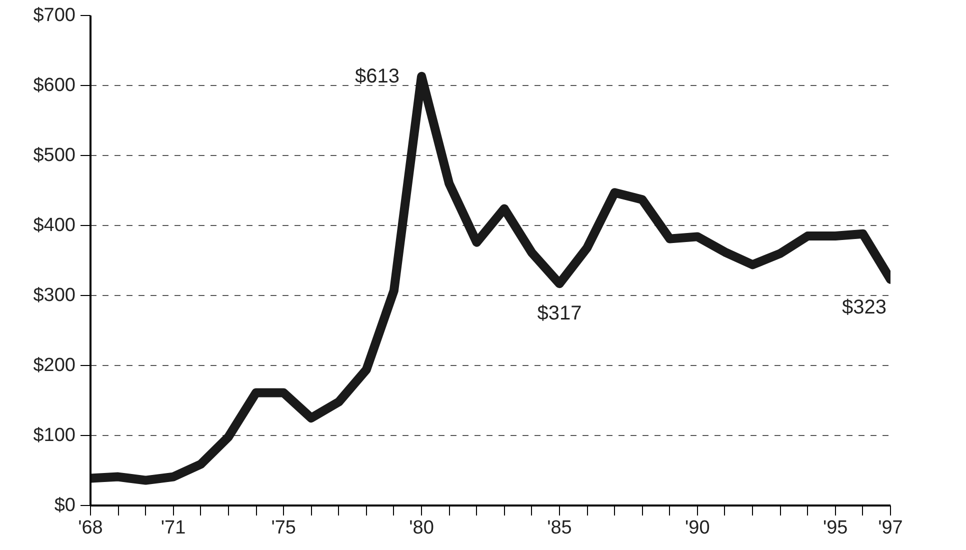 The image size is (966, 550). Describe the element at coordinates (54, 15) in the screenshot. I see `y-tick-label: $700` at that location.